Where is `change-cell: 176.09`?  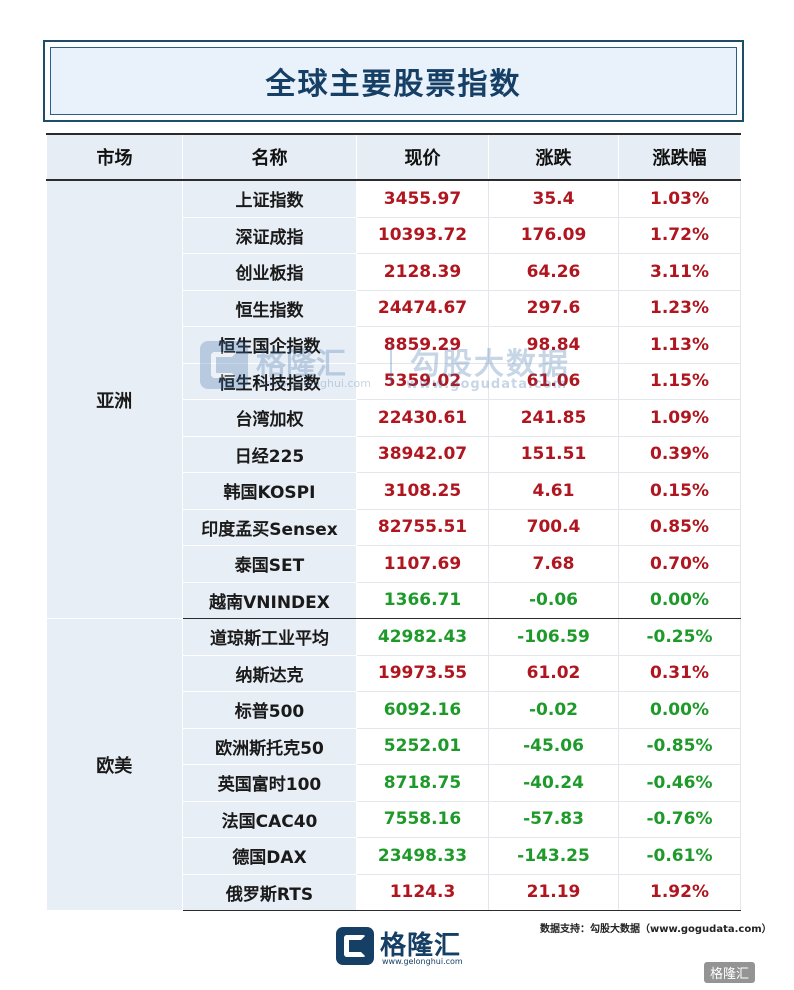
change-cell: 176.09 is located at coordinates (553, 235).